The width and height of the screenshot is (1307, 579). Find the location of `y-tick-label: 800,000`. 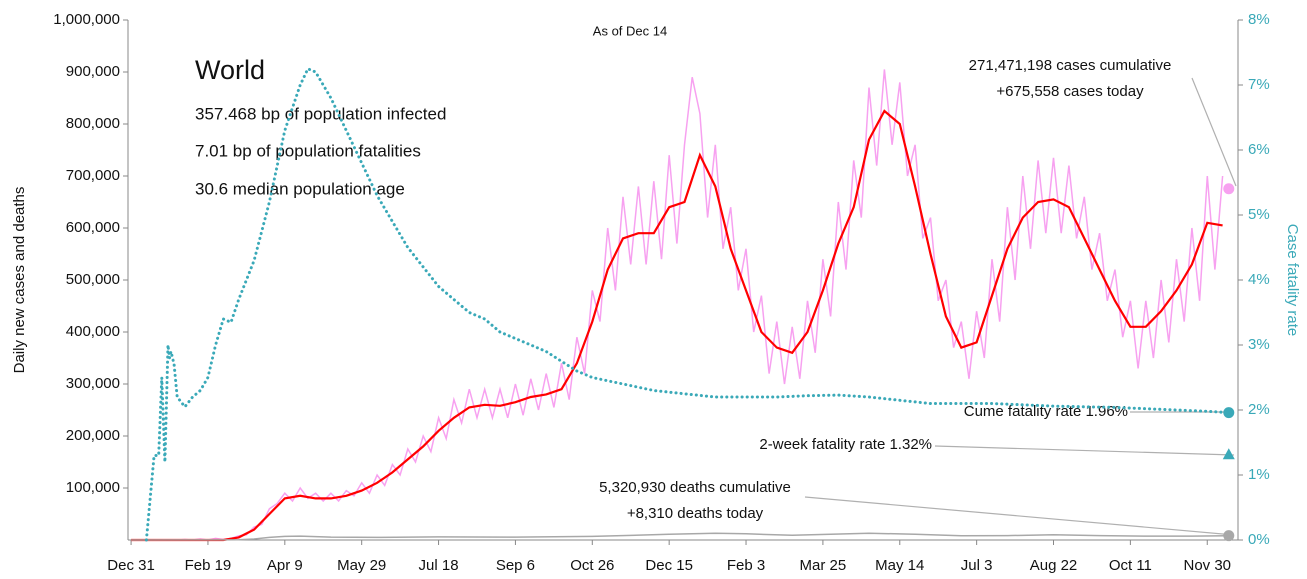

y-tick-label: 800,000 is located at coordinates (93, 123).